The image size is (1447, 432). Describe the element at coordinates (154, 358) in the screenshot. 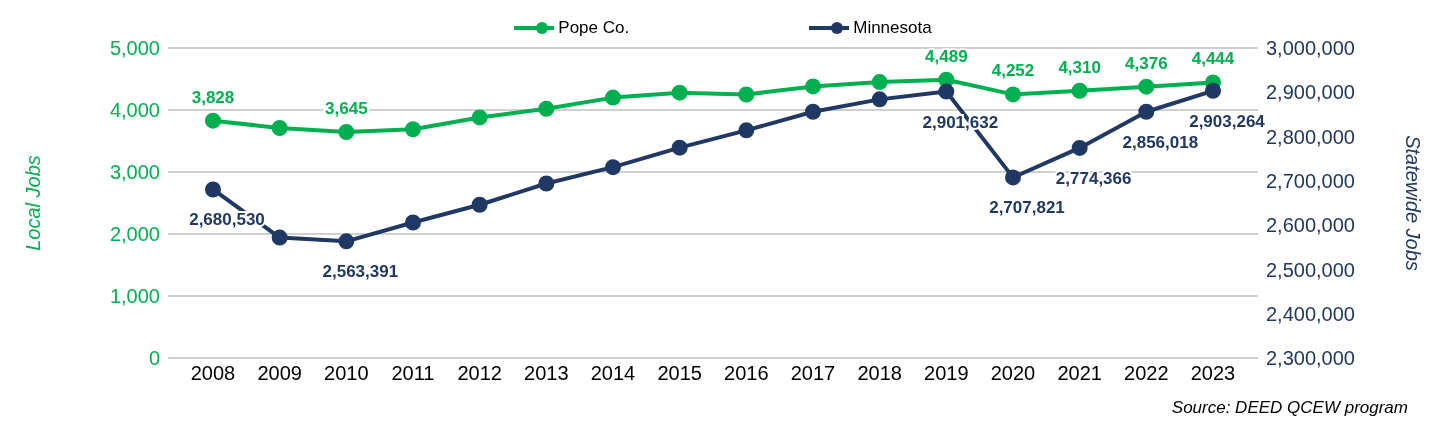

I see `y-tick-label: 0` at that location.